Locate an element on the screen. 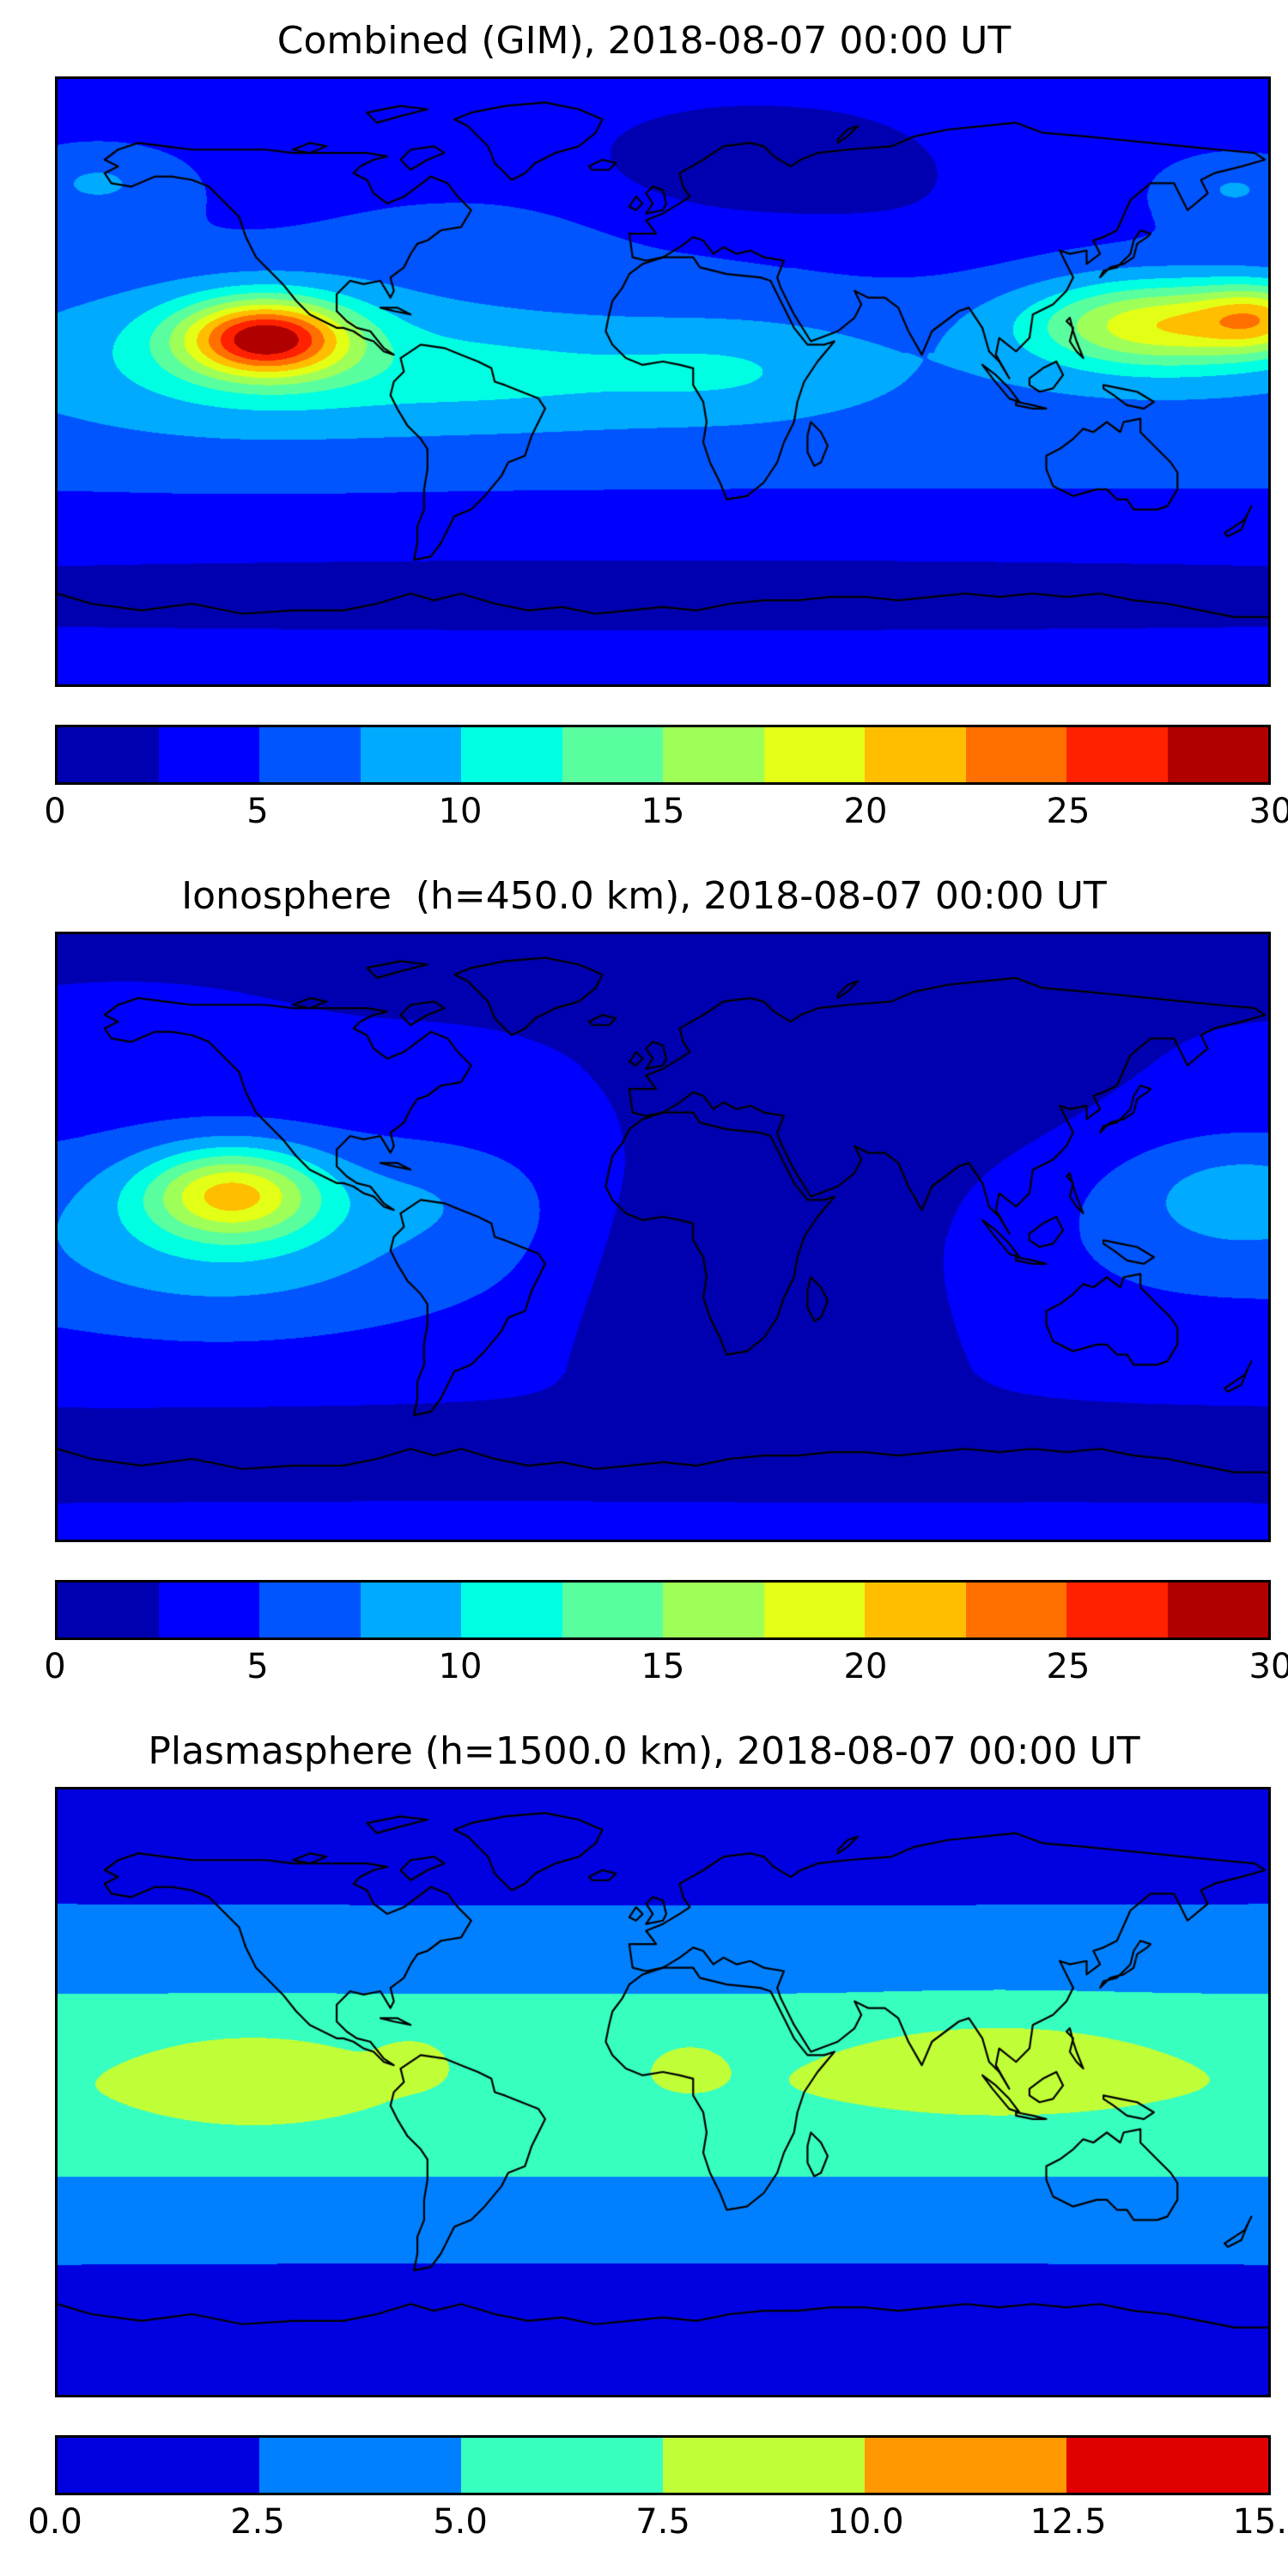 The width and height of the screenshot is (1288, 2576). colorbar-ionosphere is located at coordinates (663, 1610).